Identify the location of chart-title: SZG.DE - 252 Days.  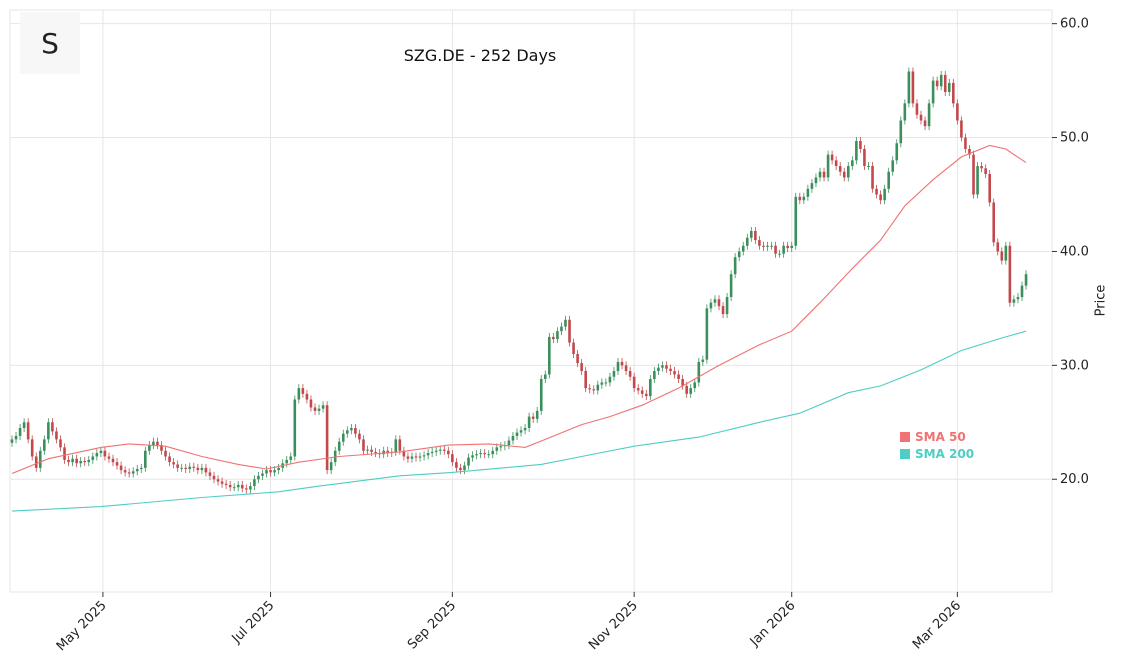
(480, 55).